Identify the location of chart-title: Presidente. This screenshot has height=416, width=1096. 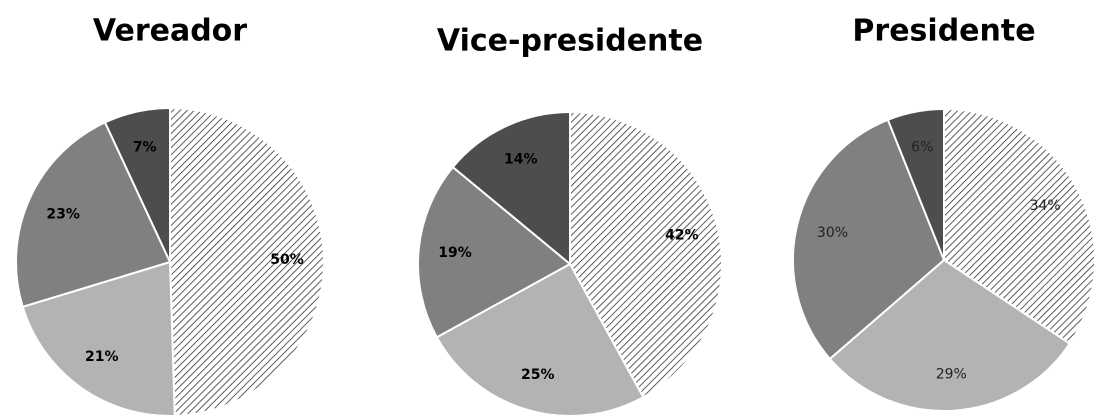
(943, 31).